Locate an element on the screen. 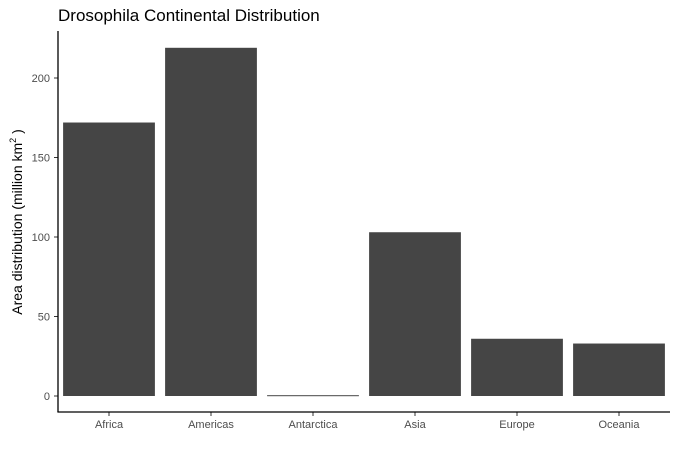  bar-antarctica is located at coordinates (313, 396).